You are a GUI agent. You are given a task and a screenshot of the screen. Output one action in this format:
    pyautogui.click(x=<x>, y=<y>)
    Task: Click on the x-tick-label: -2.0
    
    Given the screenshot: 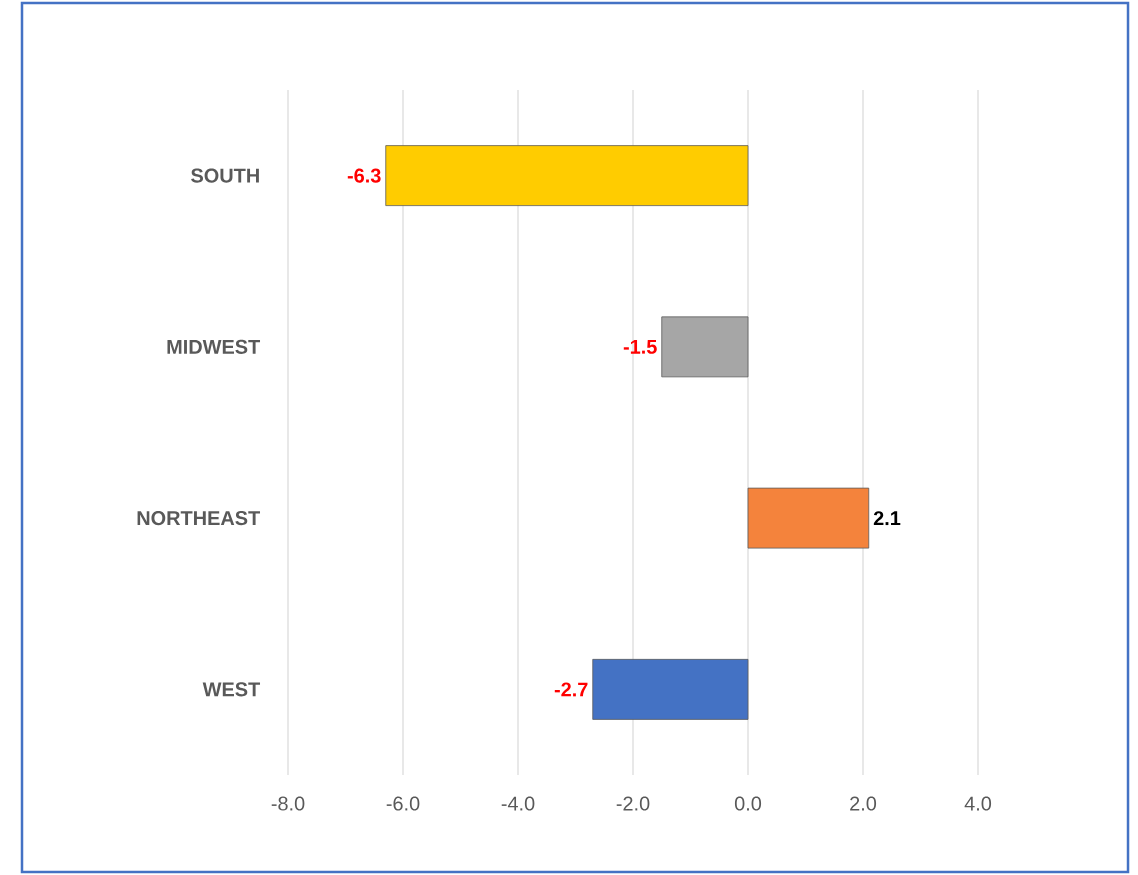 What is the action you would take?
    pyautogui.click(x=633, y=803)
    